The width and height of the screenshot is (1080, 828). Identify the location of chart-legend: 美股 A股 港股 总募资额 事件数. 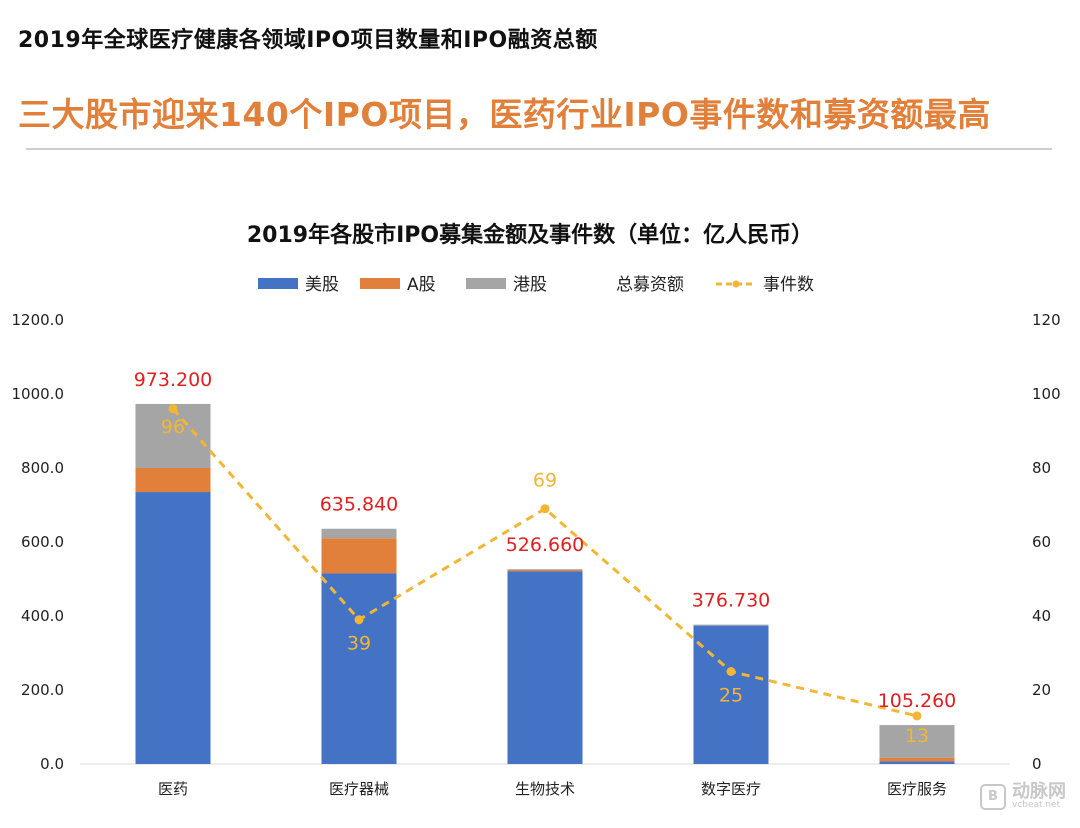
(536, 285).